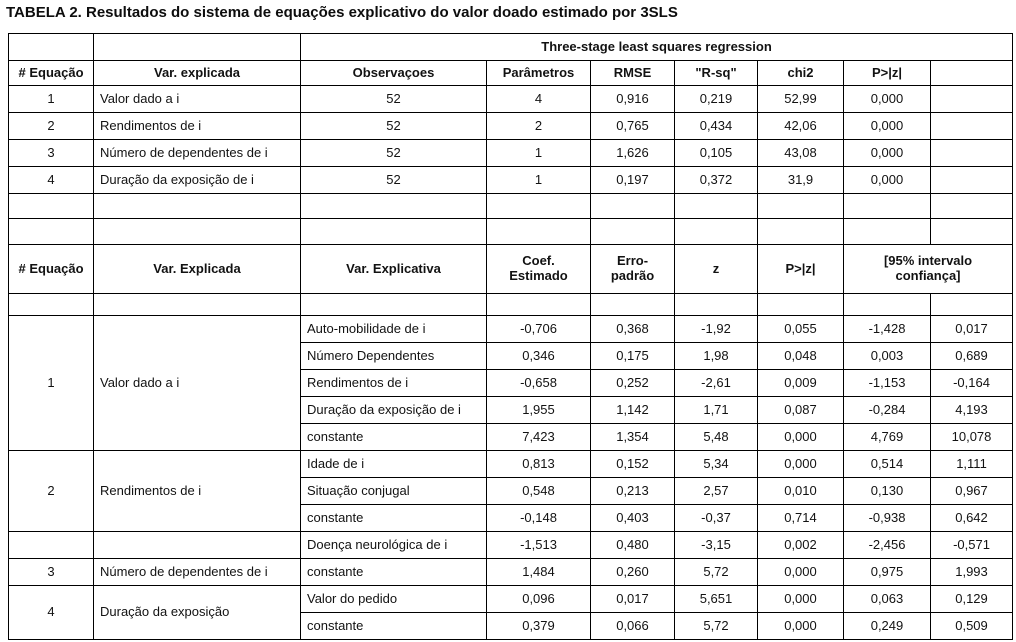 This screenshot has height=642, width=1016. I want to click on data-cell: 0,017, so click(971, 329).